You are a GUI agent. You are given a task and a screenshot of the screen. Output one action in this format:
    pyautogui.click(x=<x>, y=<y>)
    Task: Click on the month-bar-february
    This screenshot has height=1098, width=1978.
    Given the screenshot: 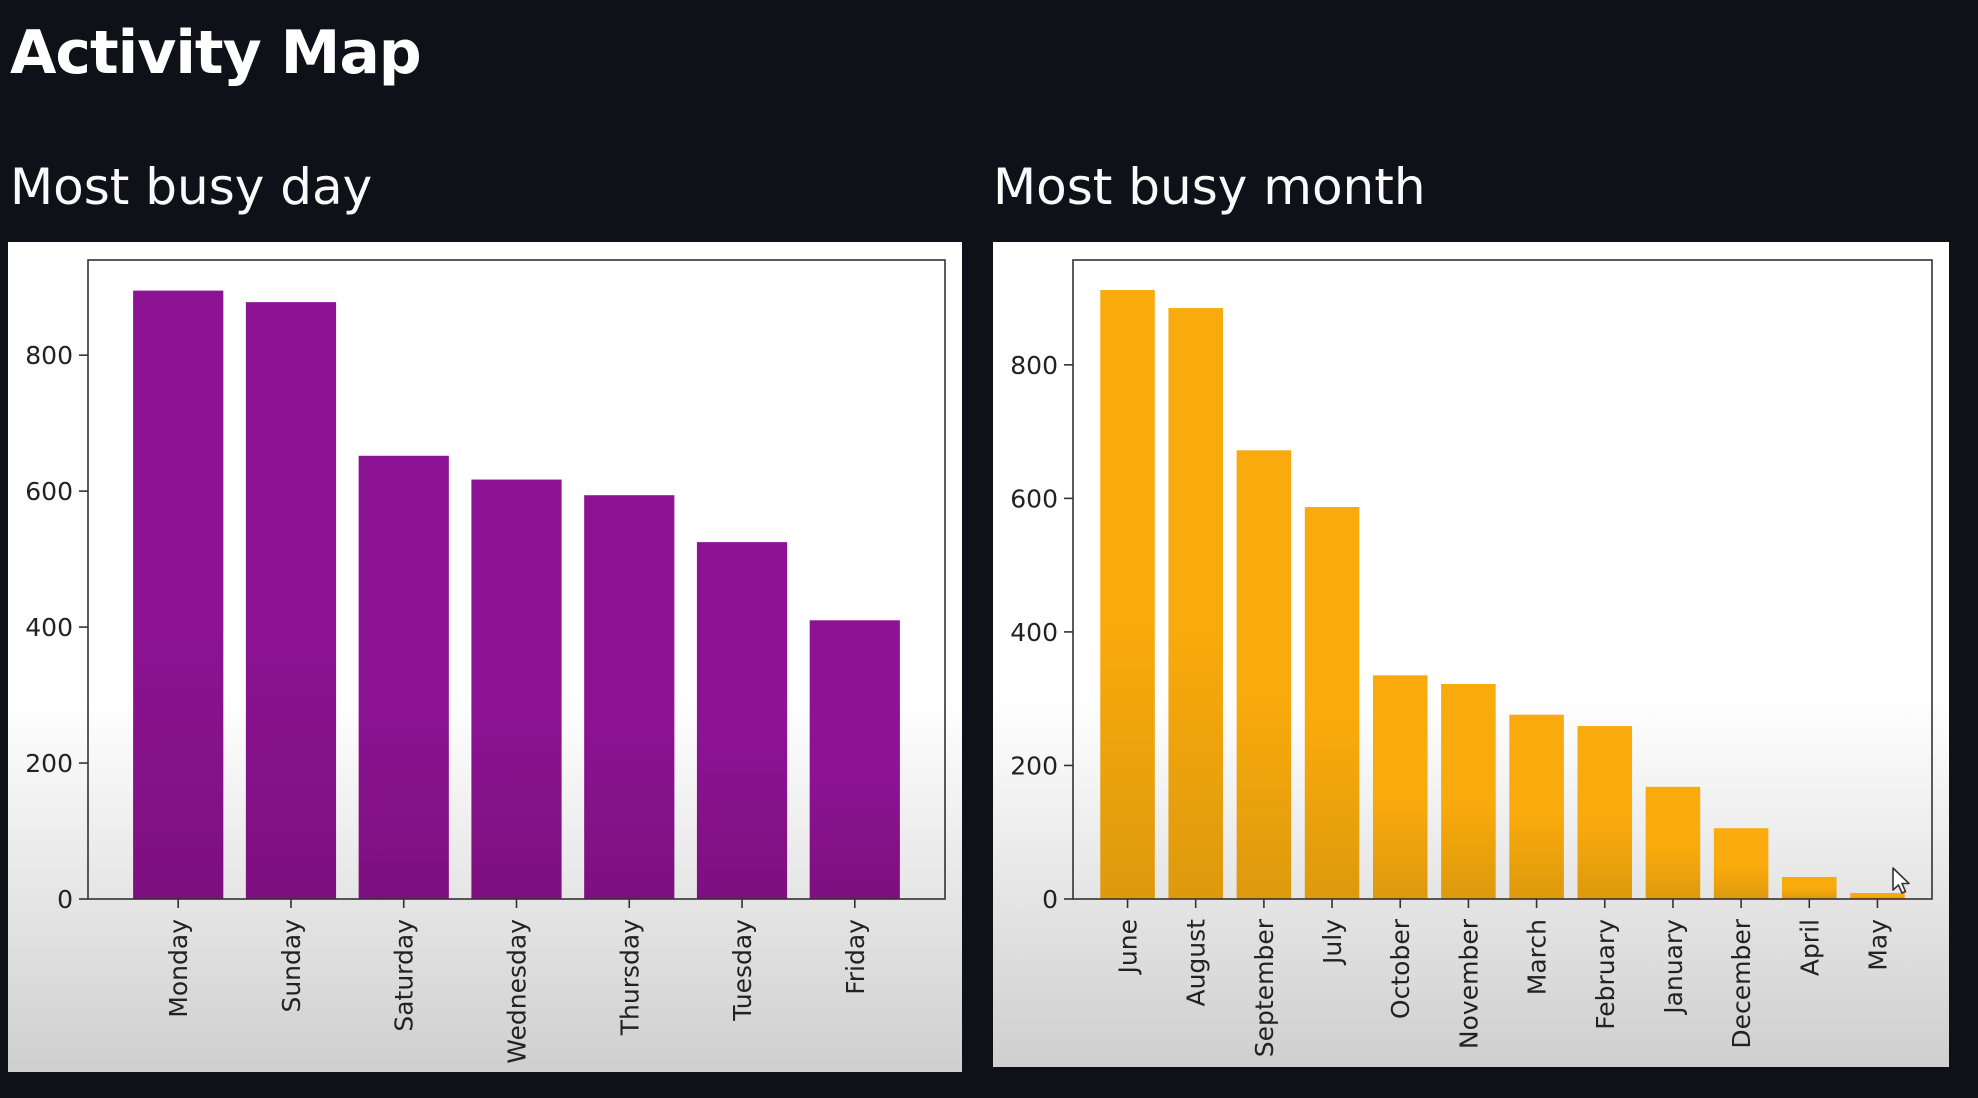 What is the action you would take?
    pyautogui.click(x=1605, y=812)
    